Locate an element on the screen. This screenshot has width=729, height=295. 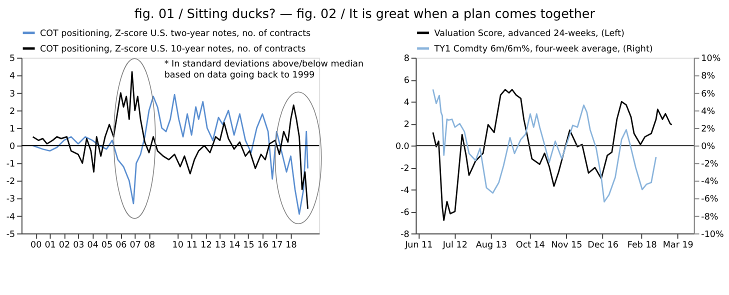
y-tick-label: 5 is located at coordinates (13, 59).